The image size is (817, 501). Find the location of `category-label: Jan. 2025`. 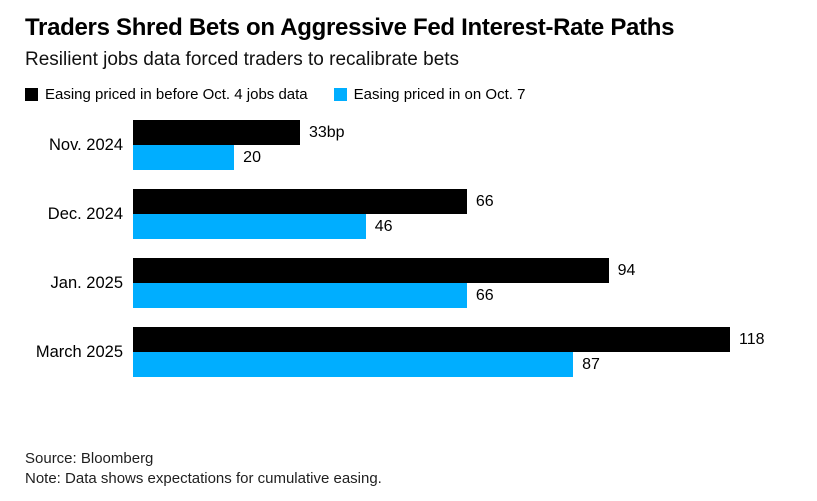

category-label: Jan. 2025 is located at coordinates (86, 282).